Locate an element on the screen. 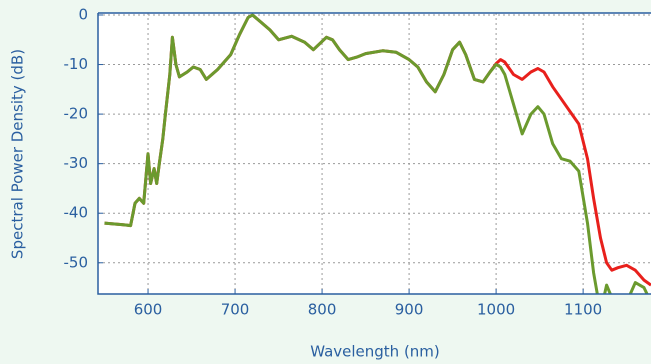 This screenshot has width=651, height=364. x-tick-label: 700 is located at coordinates (235, 310).